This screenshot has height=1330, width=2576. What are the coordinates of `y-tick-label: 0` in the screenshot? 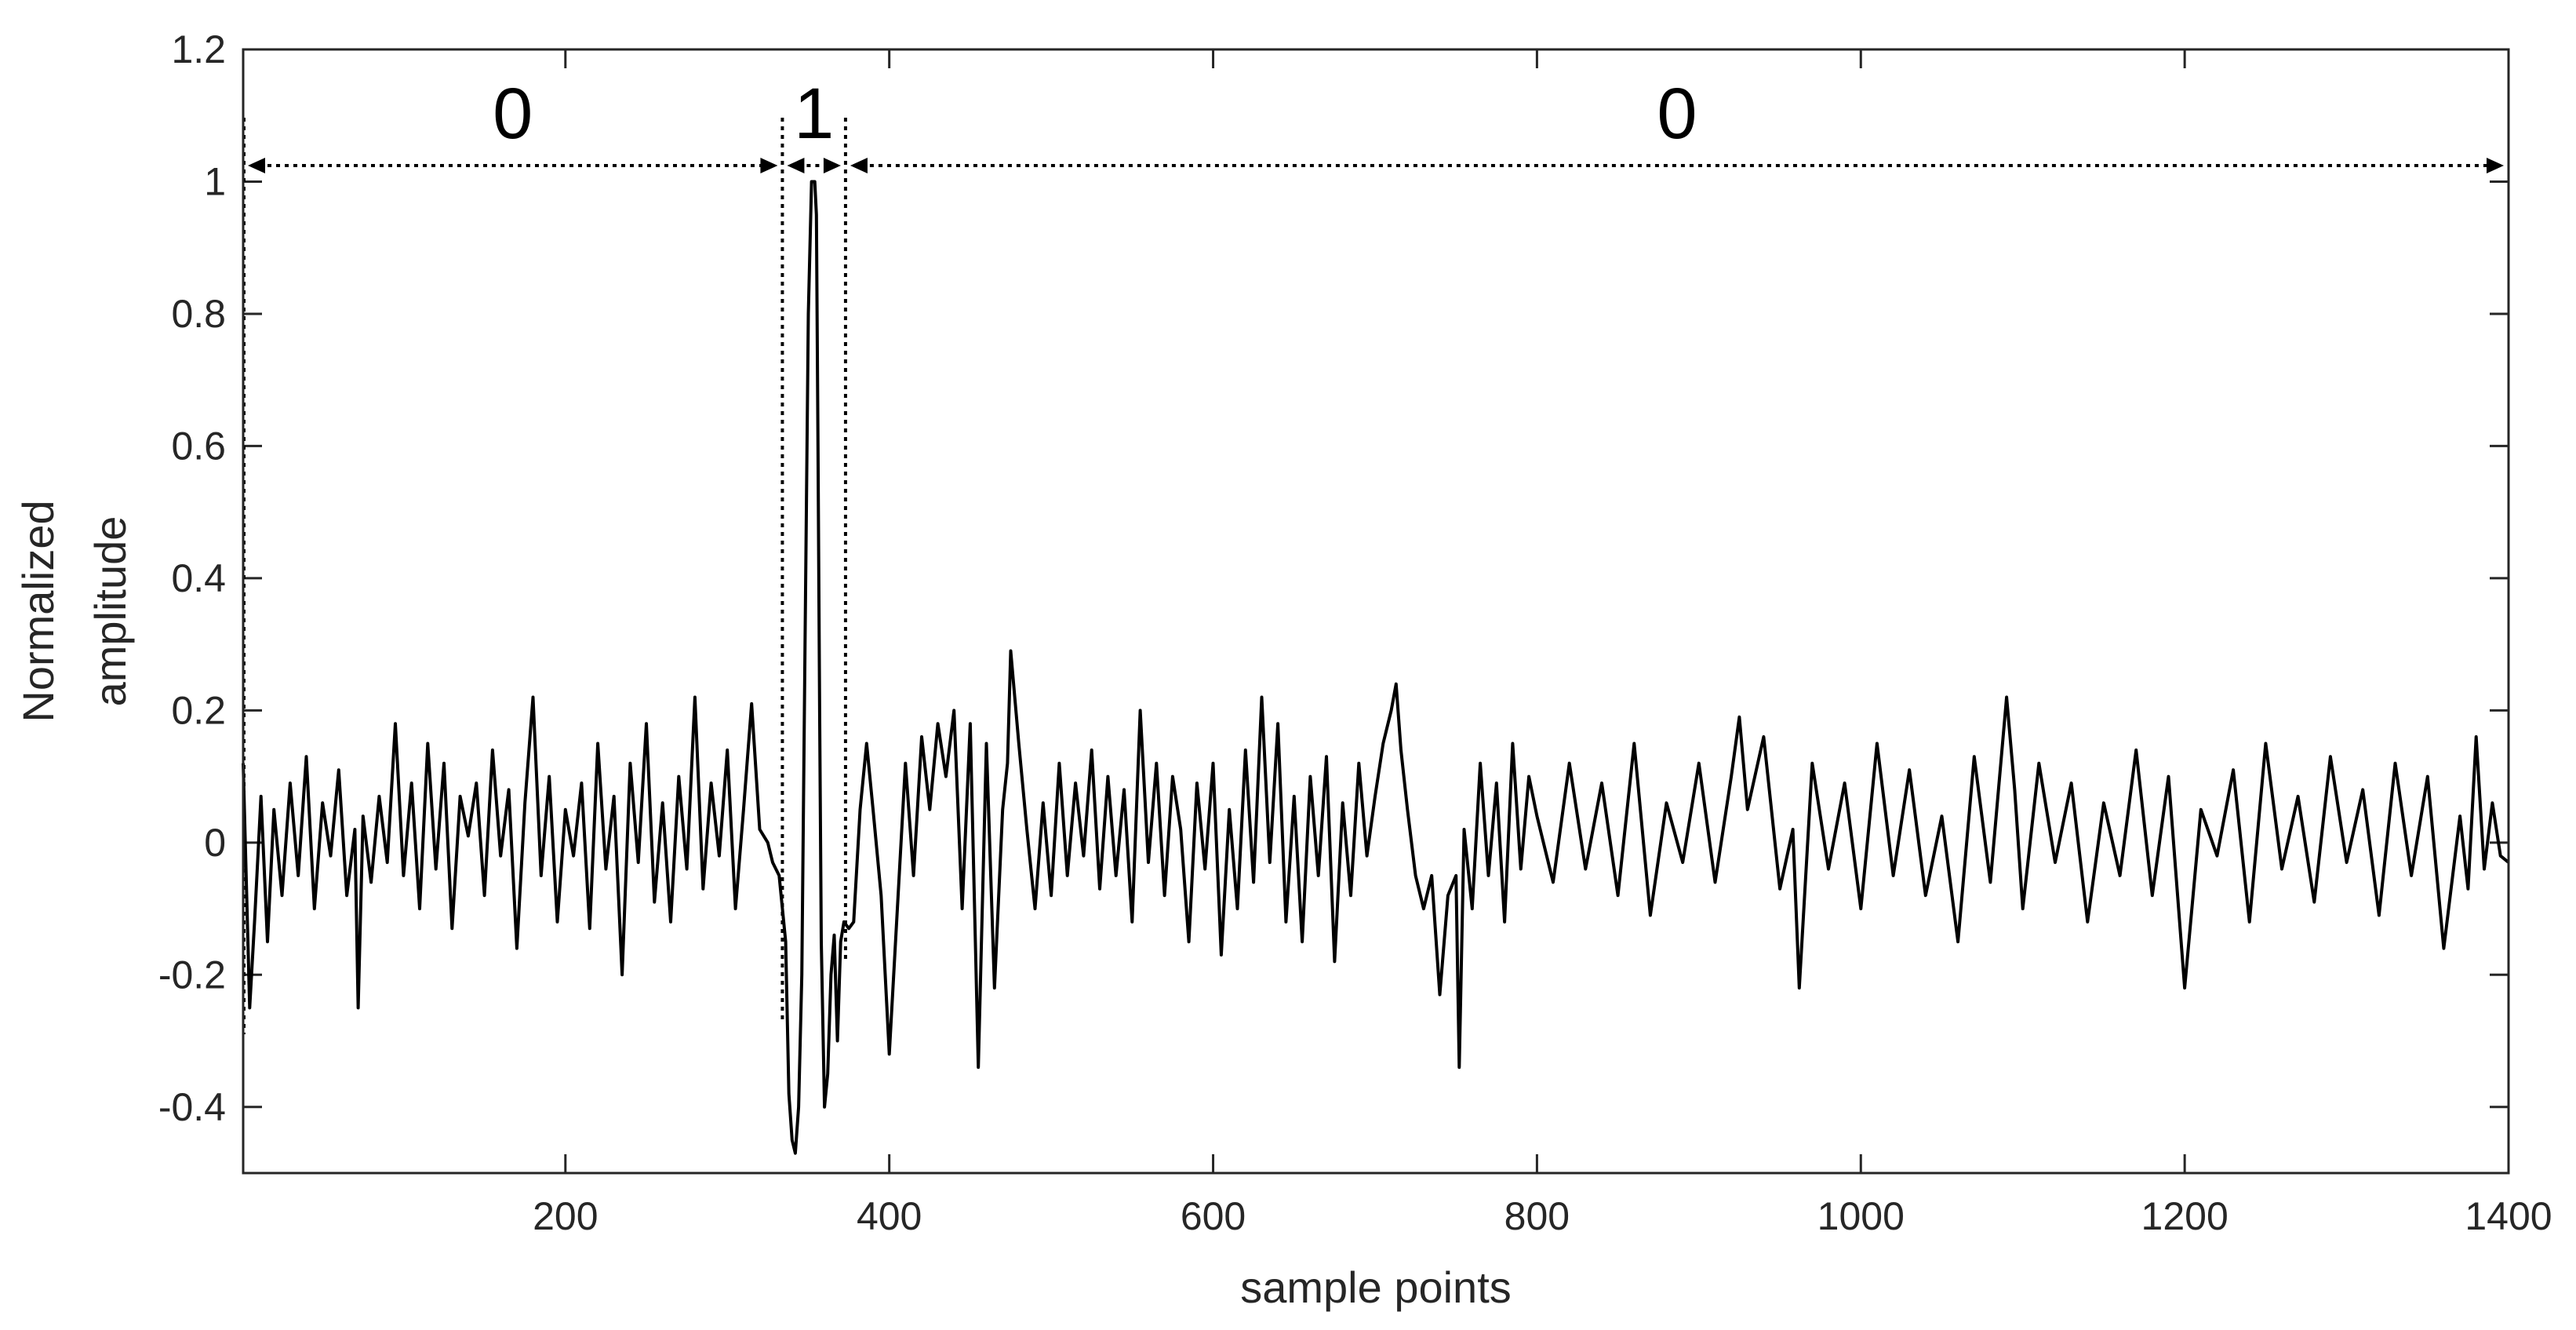 It's located at (215, 843).